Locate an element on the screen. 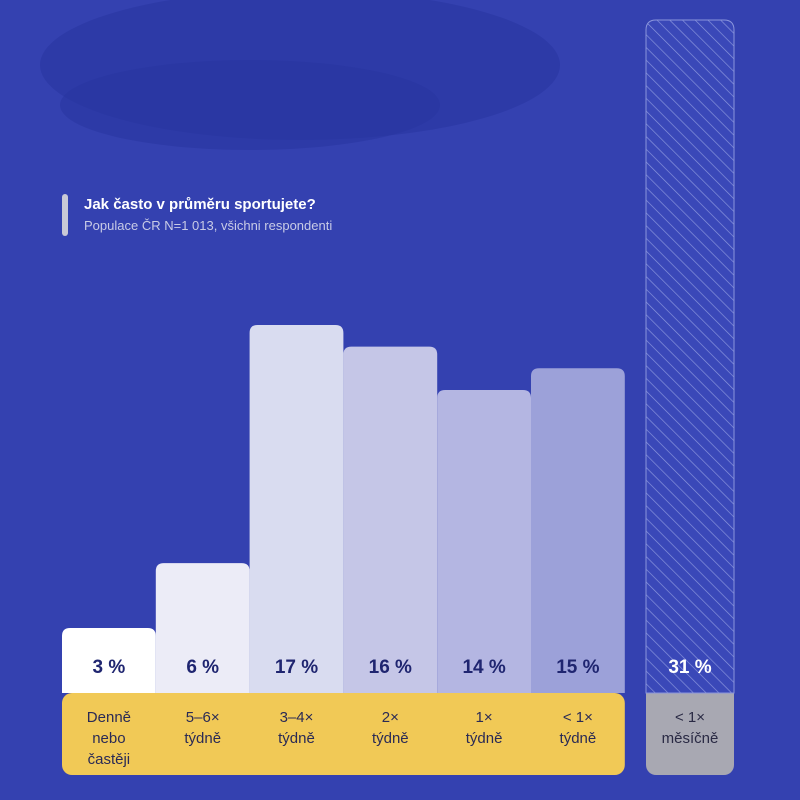  background-blob is located at coordinates (250, 105).